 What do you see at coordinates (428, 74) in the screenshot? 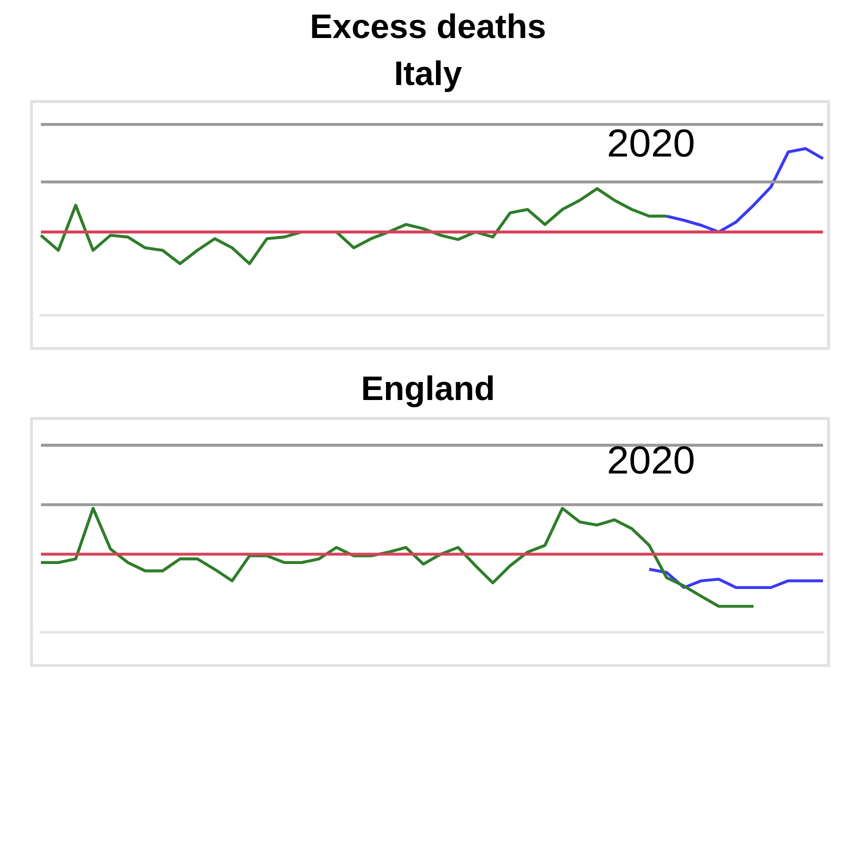
I see `chart-subtitle: Italy` at bounding box center [428, 74].